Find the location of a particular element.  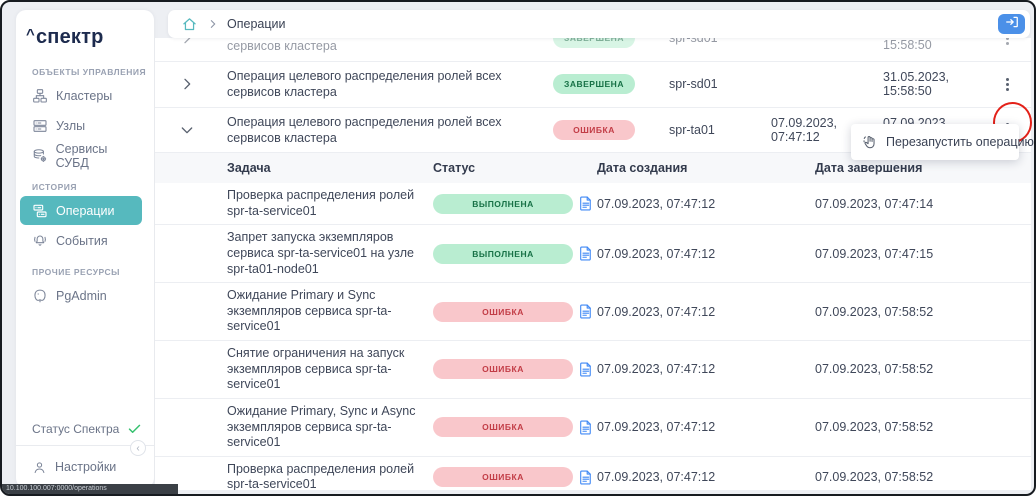

sidebar-item-label: Кластеры is located at coordinates (84, 95).